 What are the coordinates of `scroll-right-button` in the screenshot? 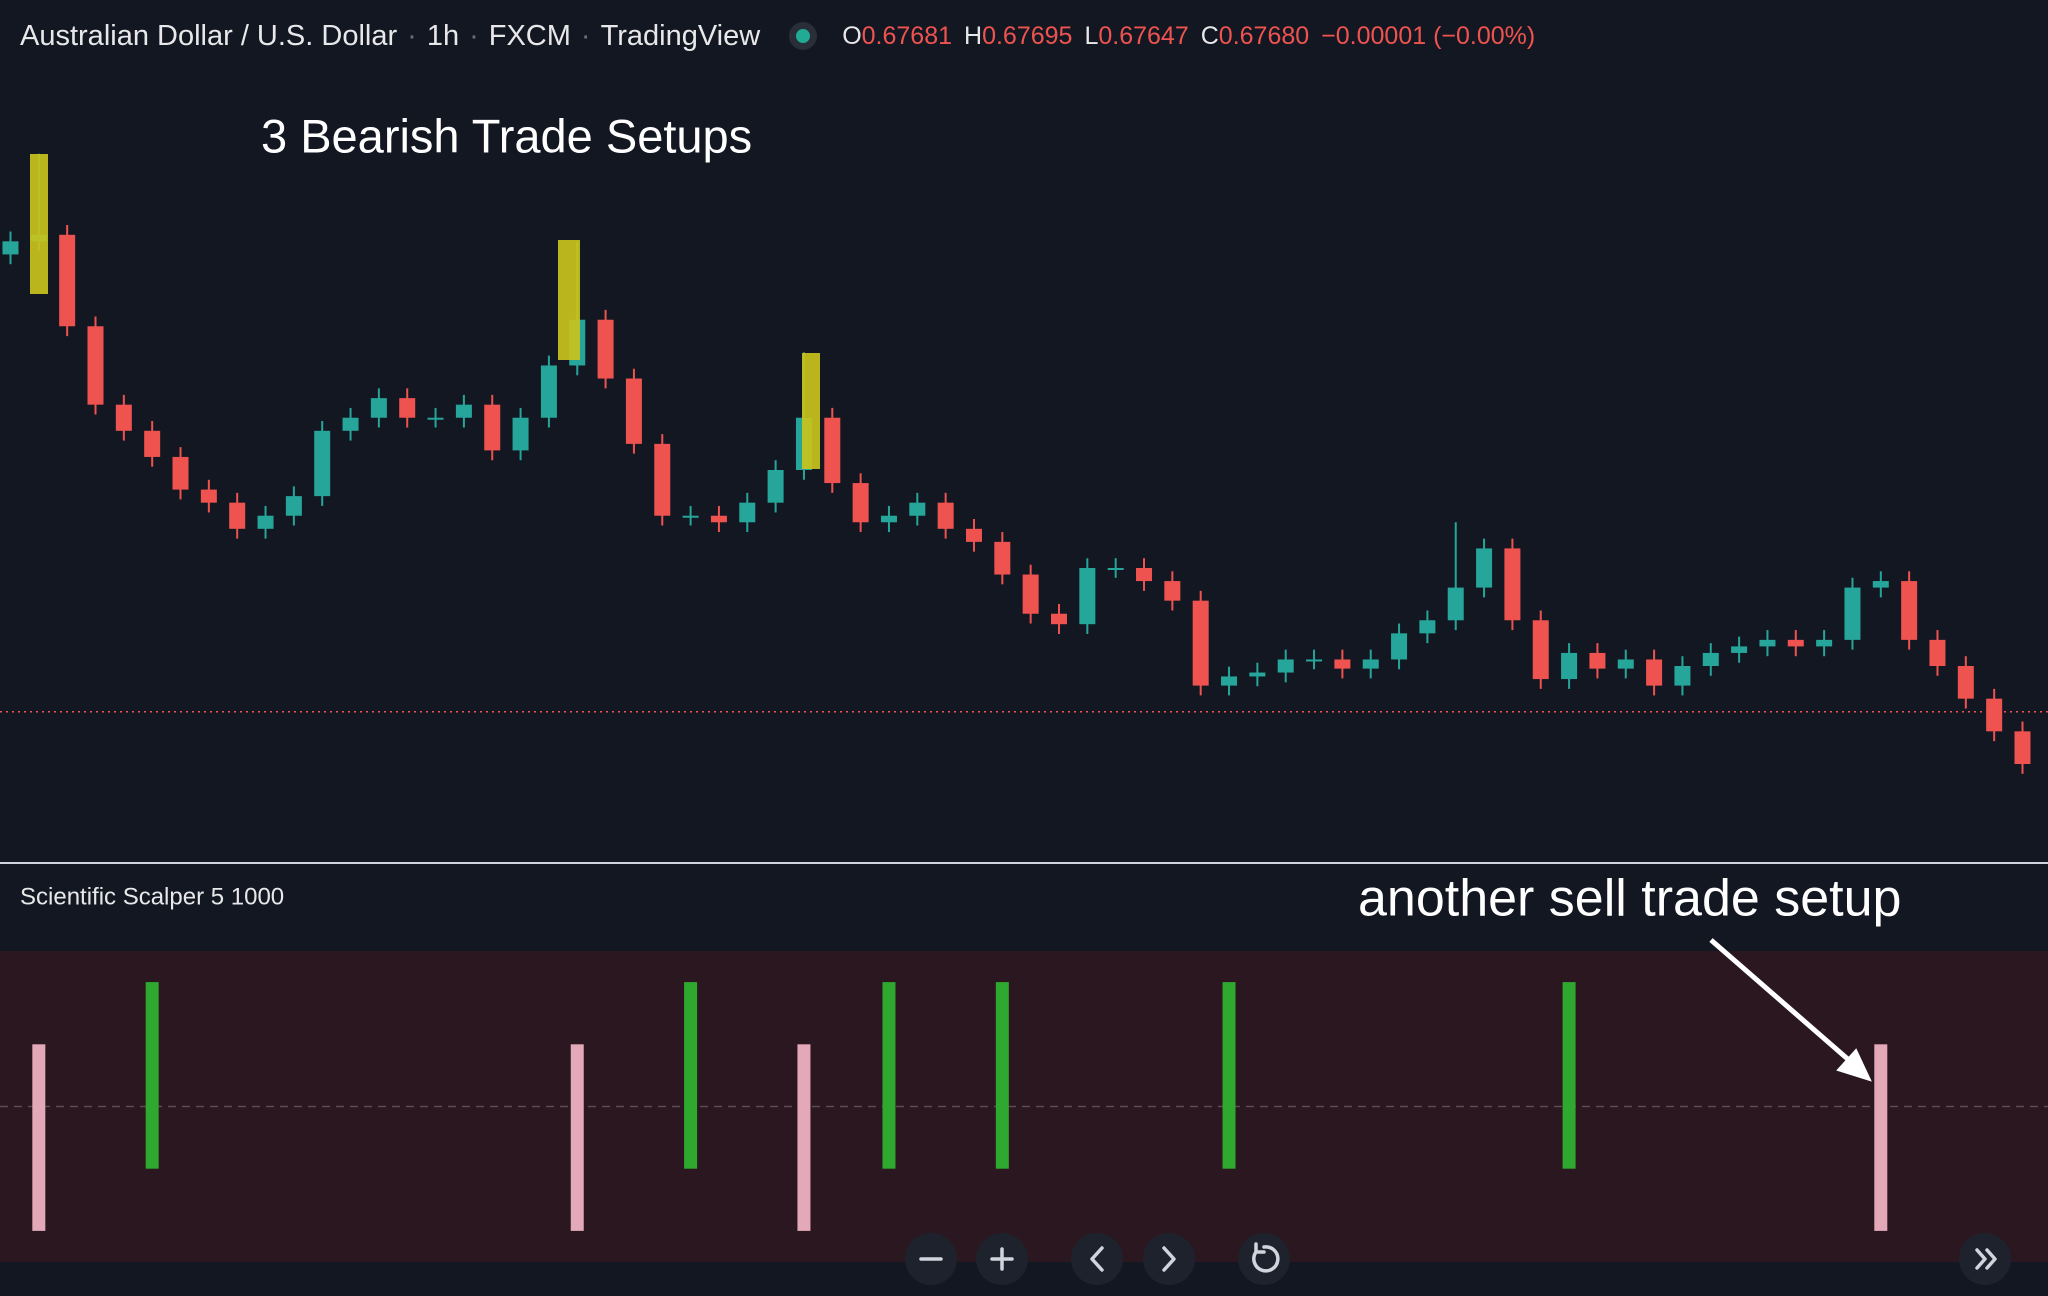 It's located at (1169, 1259).